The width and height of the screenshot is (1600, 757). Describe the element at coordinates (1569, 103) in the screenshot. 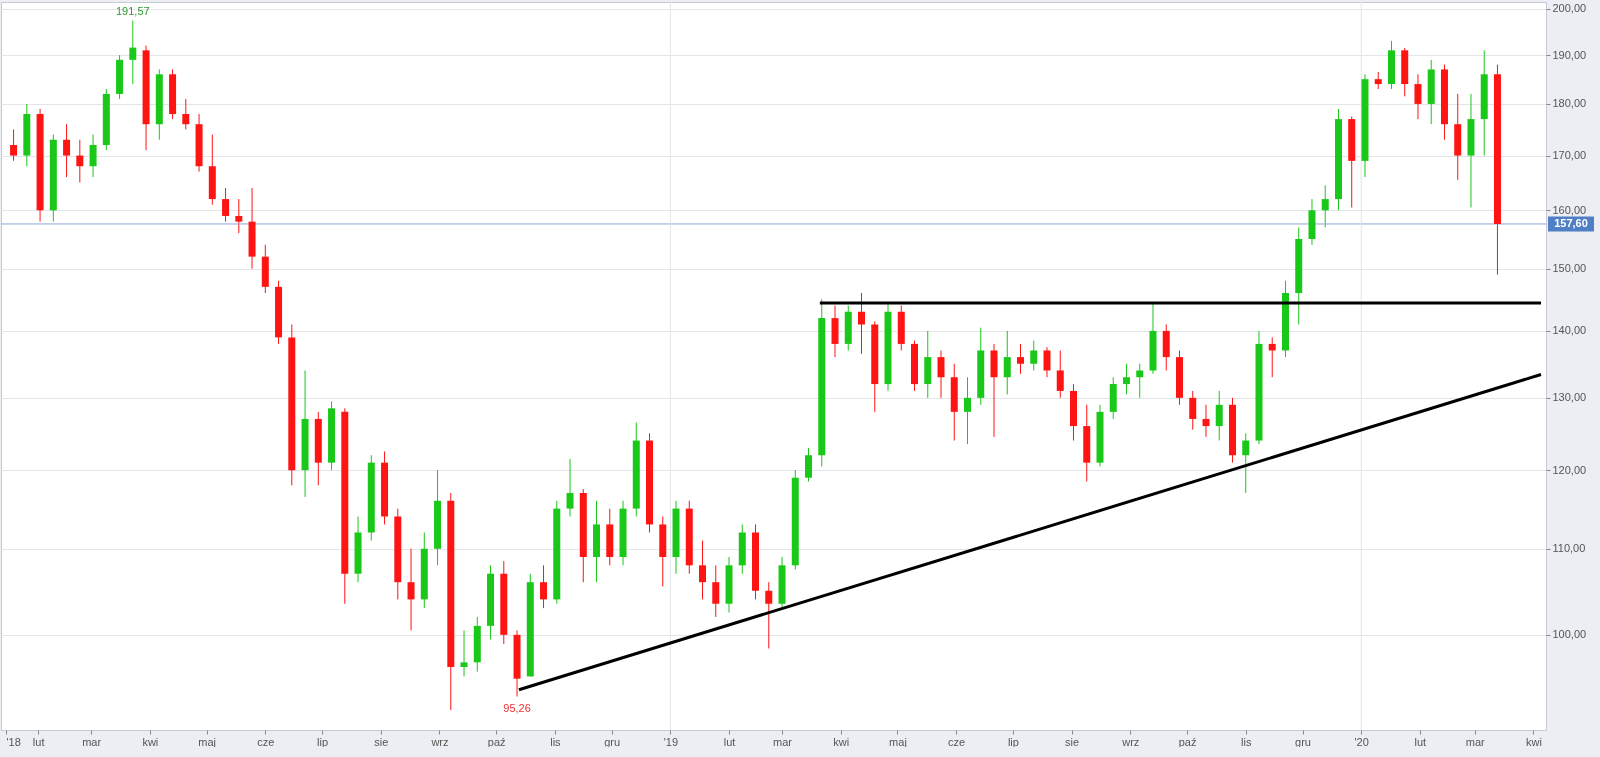

I see `y-tick-label: 180,00` at that location.